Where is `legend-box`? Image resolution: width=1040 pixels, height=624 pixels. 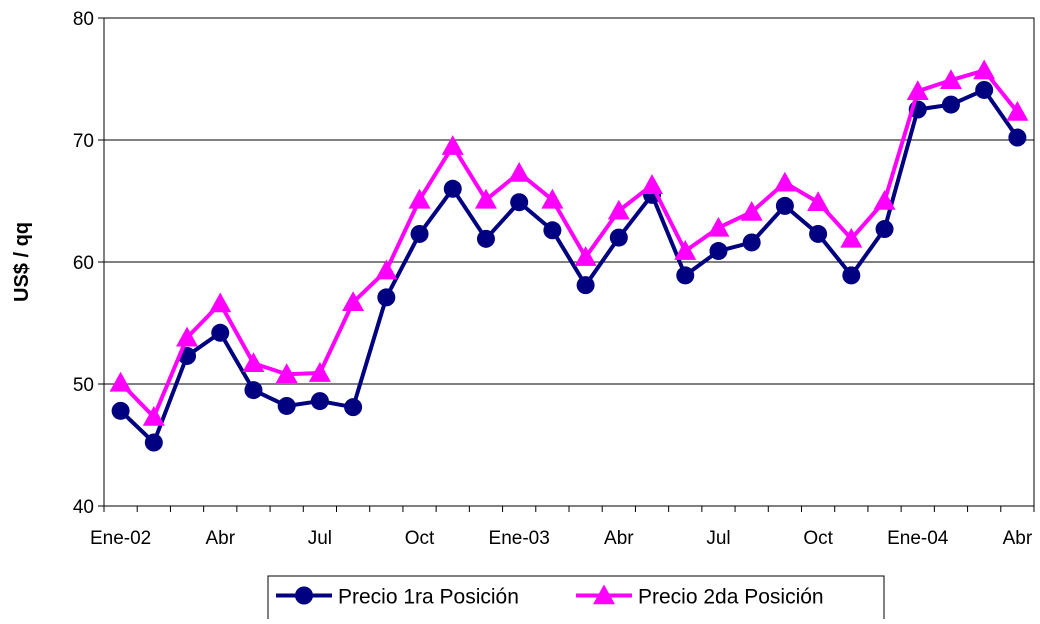 legend-box is located at coordinates (576, 598).